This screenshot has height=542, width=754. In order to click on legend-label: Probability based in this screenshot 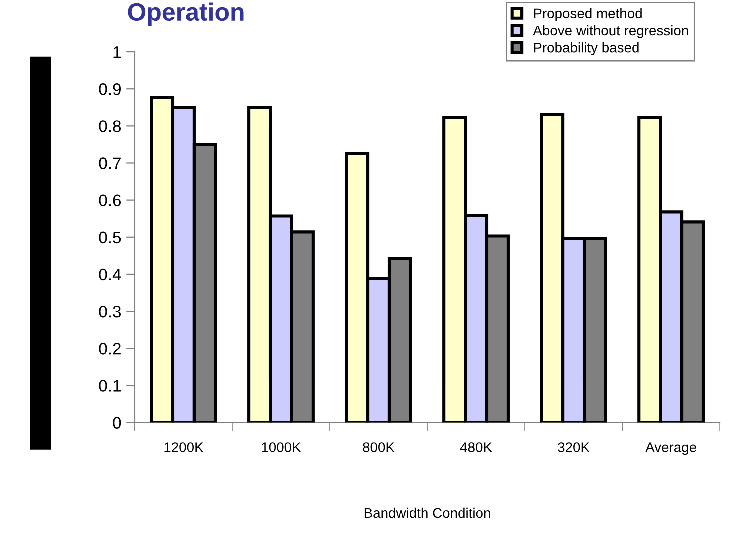, I will do `click(586, 49)`.